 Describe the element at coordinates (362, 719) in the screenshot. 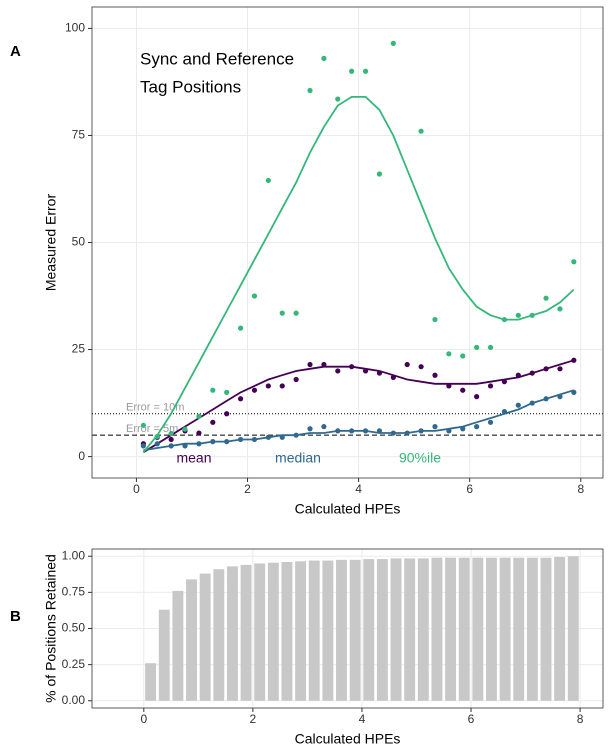

I see `x-tick-label: 4` at that location.